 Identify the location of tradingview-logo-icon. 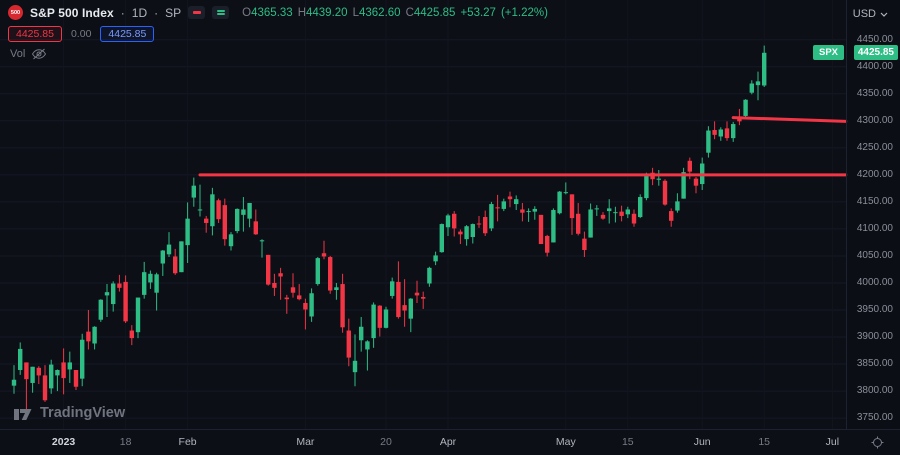
(23, 414).